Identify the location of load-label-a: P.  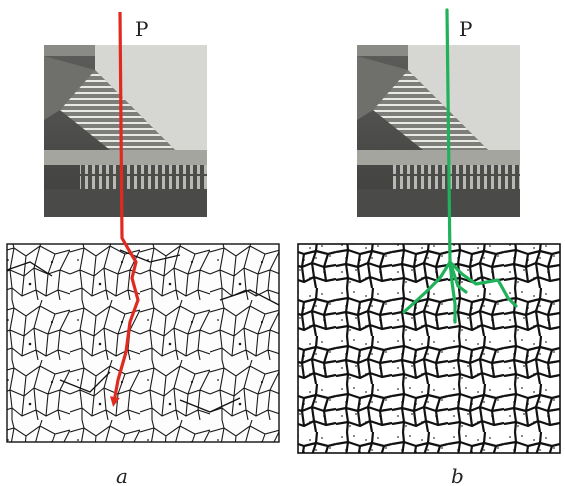
(141, 29).